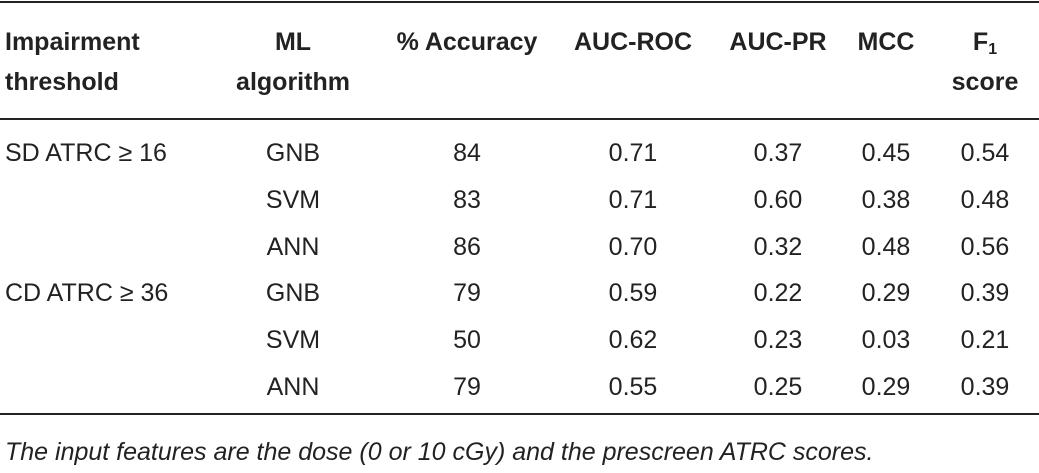 This screenshot has height=473, width=1039. Describe the element at coordinates (993, 49) in the screenshot. I see `header-subscript: 1` at that location.